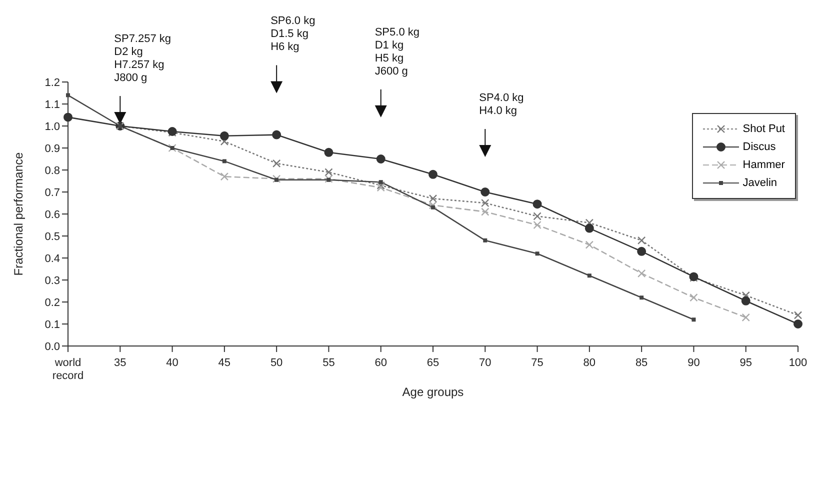  What do you see at coordinates (537, 363) in the screenshot?
I see `x-tick-label: 75` at bounding box center [537, 363].